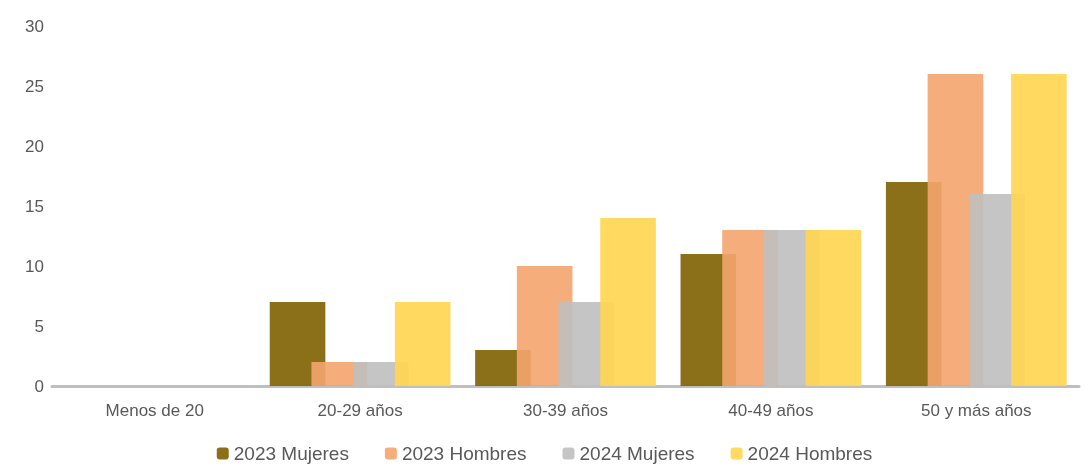 The height and width of the screenshot is (468, 1089). Describe the element at coordinates (154, 410) in the screenshot. I see `x-tick-label: Menos de 20` at that location.